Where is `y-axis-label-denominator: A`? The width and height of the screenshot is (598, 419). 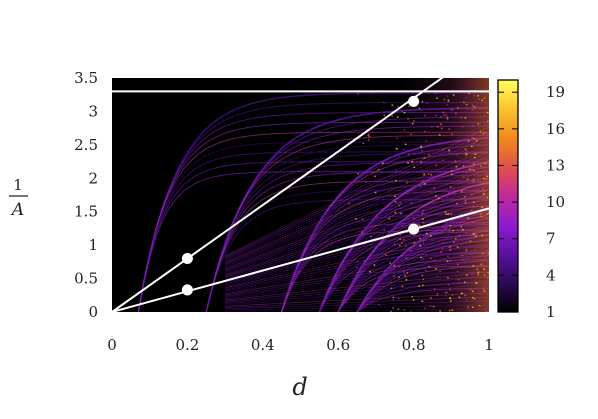
y-axis-label-denominator: A is located at coordinates (17, 210).